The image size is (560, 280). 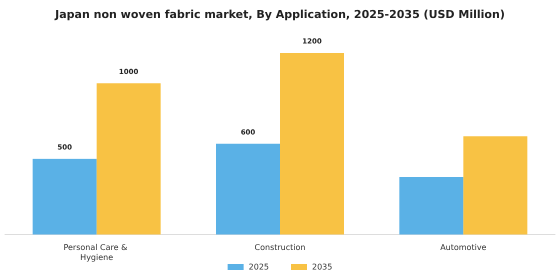 I want to click on x-tick-label: Personal Care & Hygiene, so click(x=96, y=252).